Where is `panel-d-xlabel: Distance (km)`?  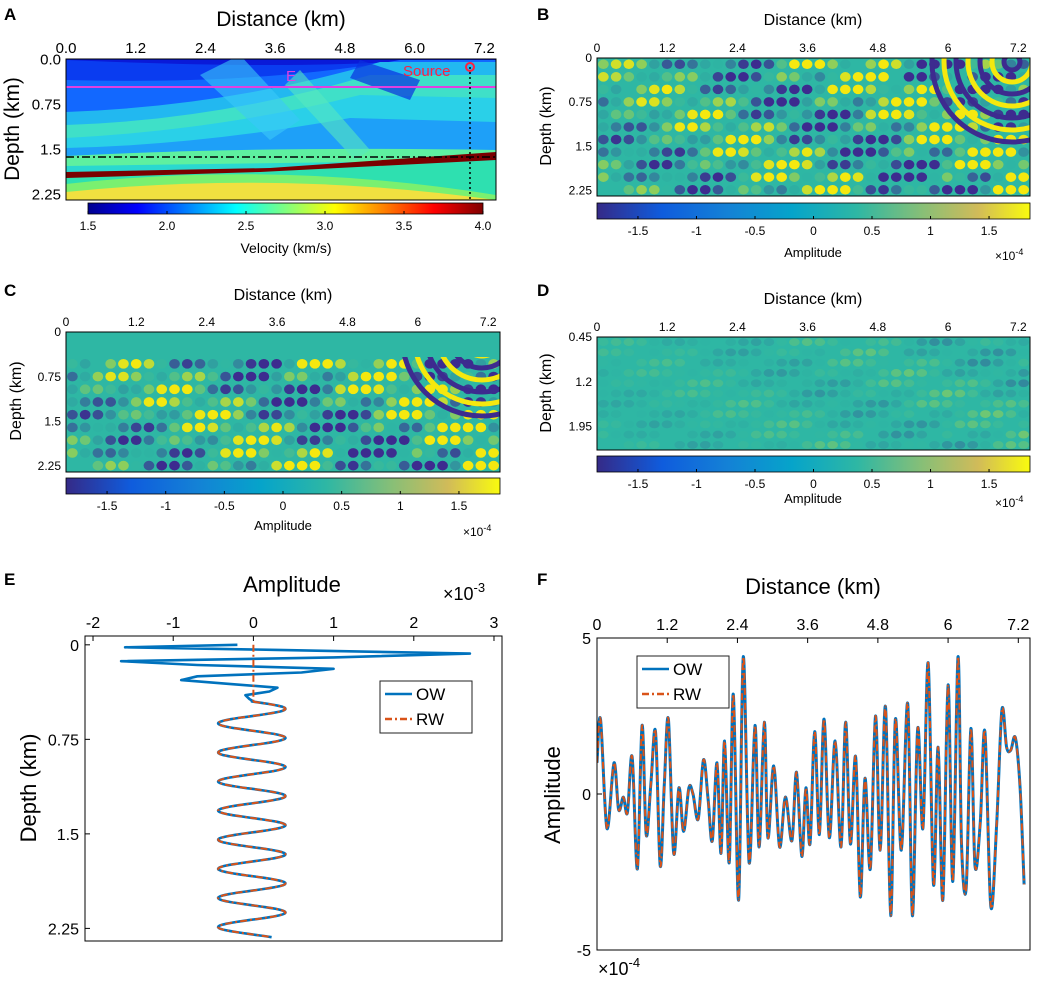 panel-d-xlabel: Distance (km) is located at coordinates (813, 299).